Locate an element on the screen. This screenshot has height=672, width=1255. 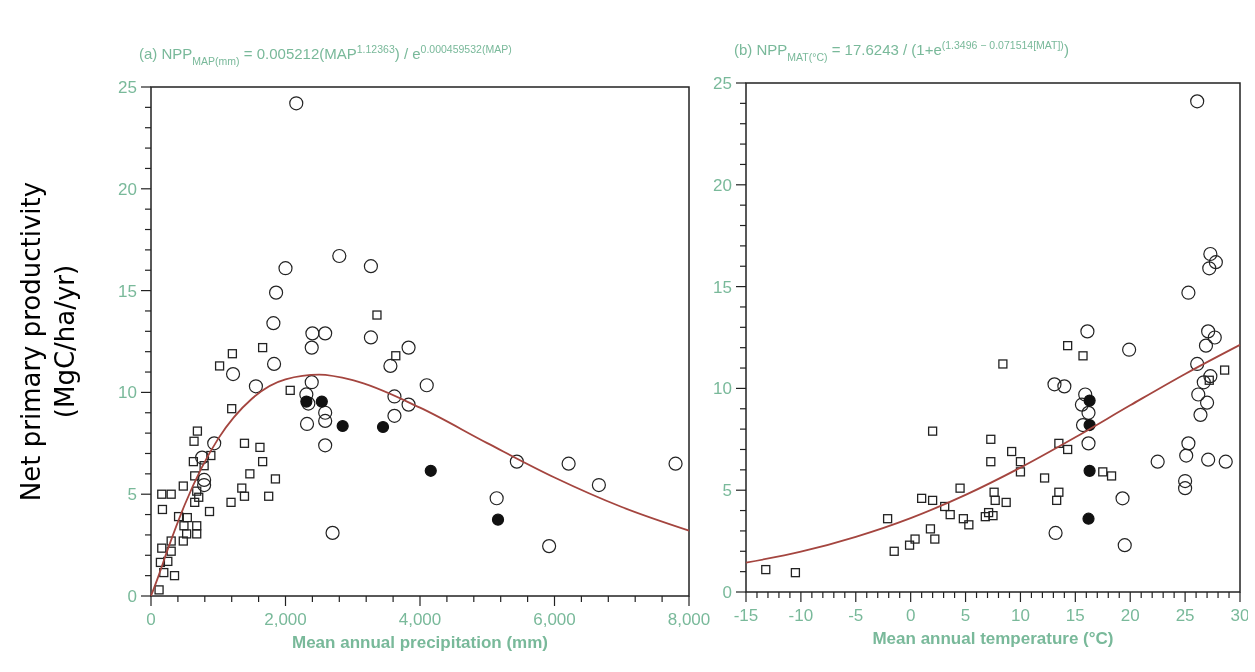
y-tick-label: 0 is located at coordinates (132, 596).